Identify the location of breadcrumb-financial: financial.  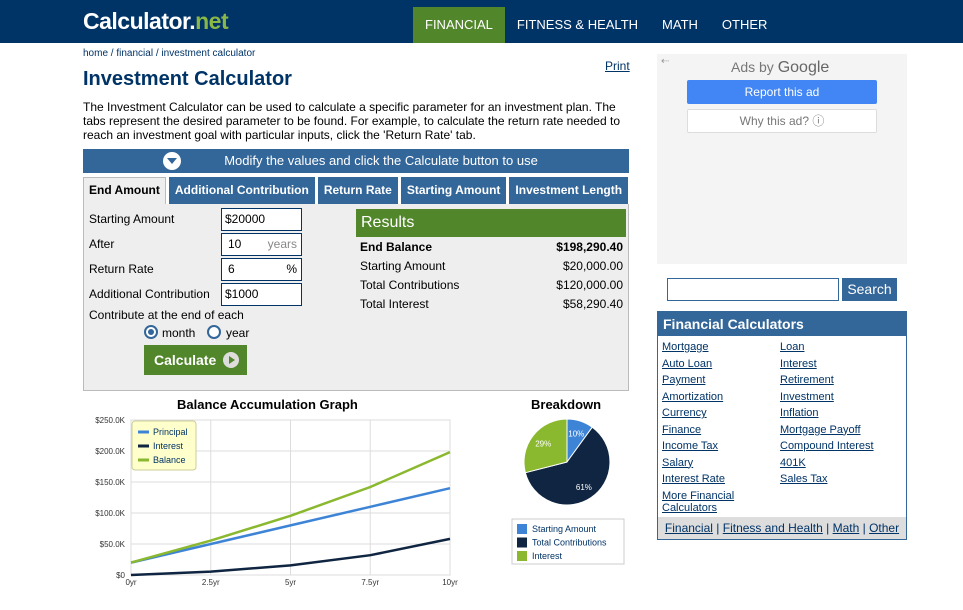
(135, 53).